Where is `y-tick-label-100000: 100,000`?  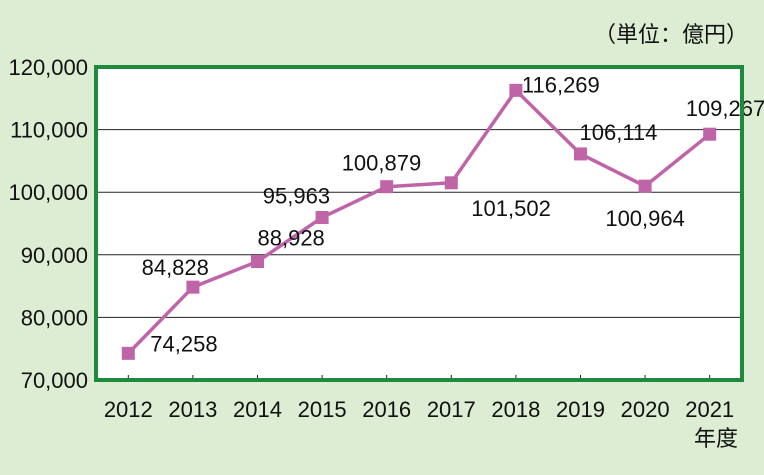
y-tick-label-100000: 100,000 is located at coordinates (48, 192).